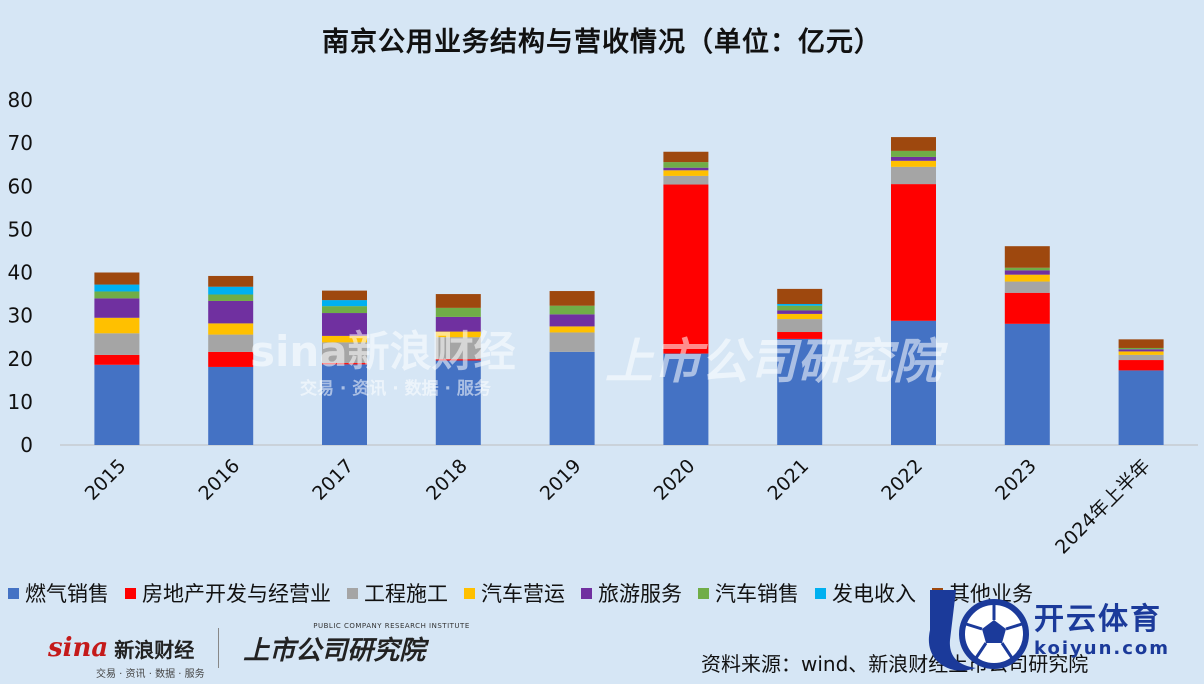 Image resolution: width=1204 pixels, height=684 pixels. I want to click on x-tick-label: 2016, so click(219, 480).